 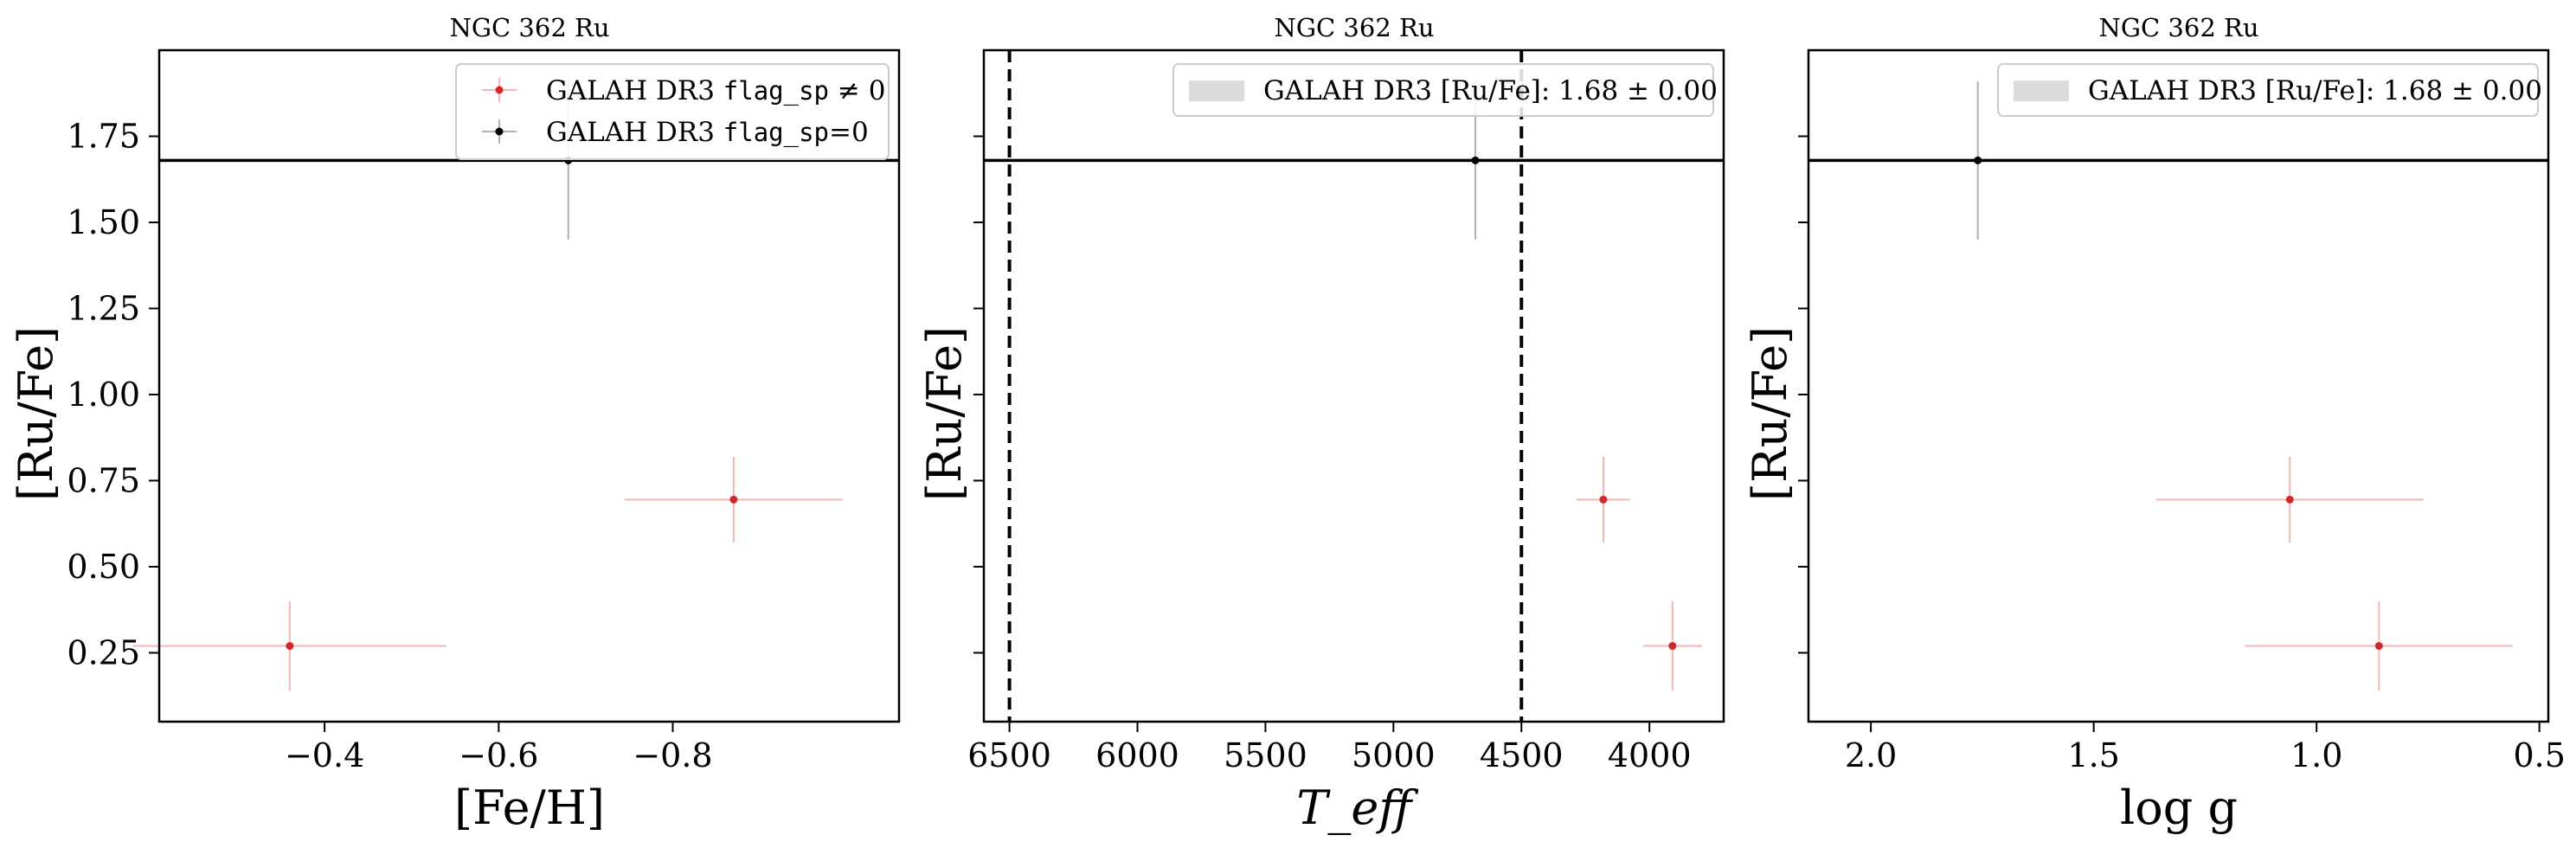 What do you see at coordinates (530, 808) in the screenshot?
I see `x-axis-label: [Fe/H]` at bounding box center [530, 808].